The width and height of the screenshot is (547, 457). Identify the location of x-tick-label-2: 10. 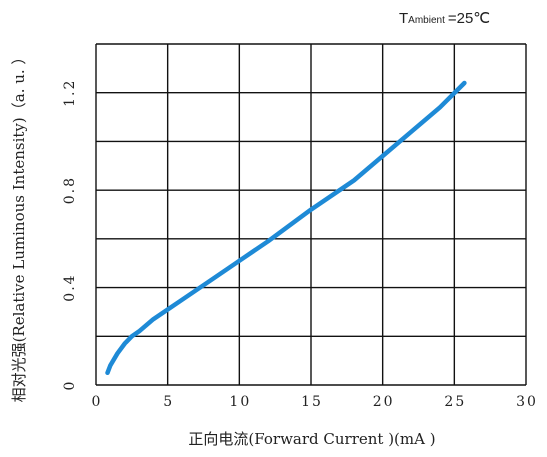
(240, 402).